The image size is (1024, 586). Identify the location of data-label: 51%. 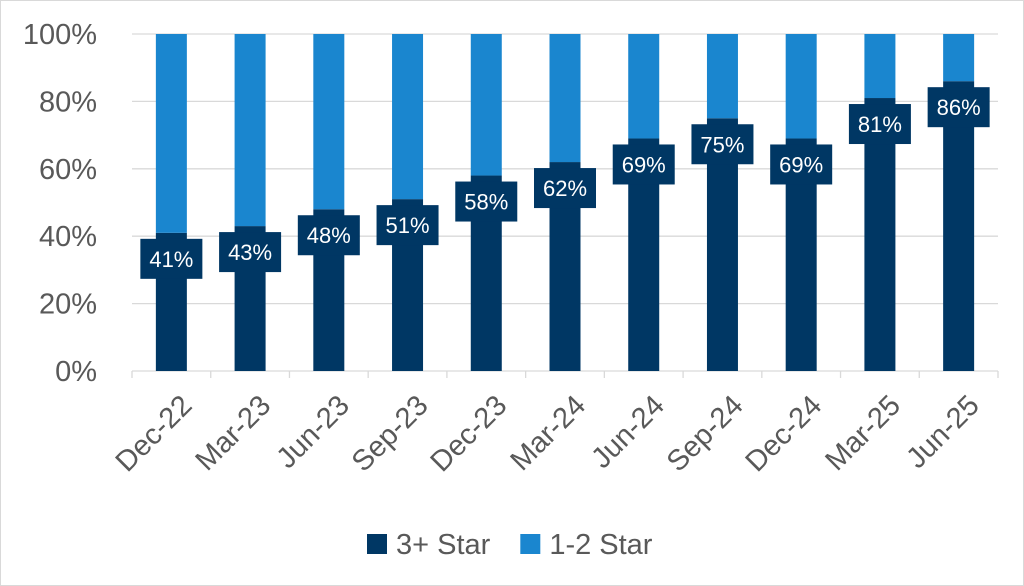
(408, 225).